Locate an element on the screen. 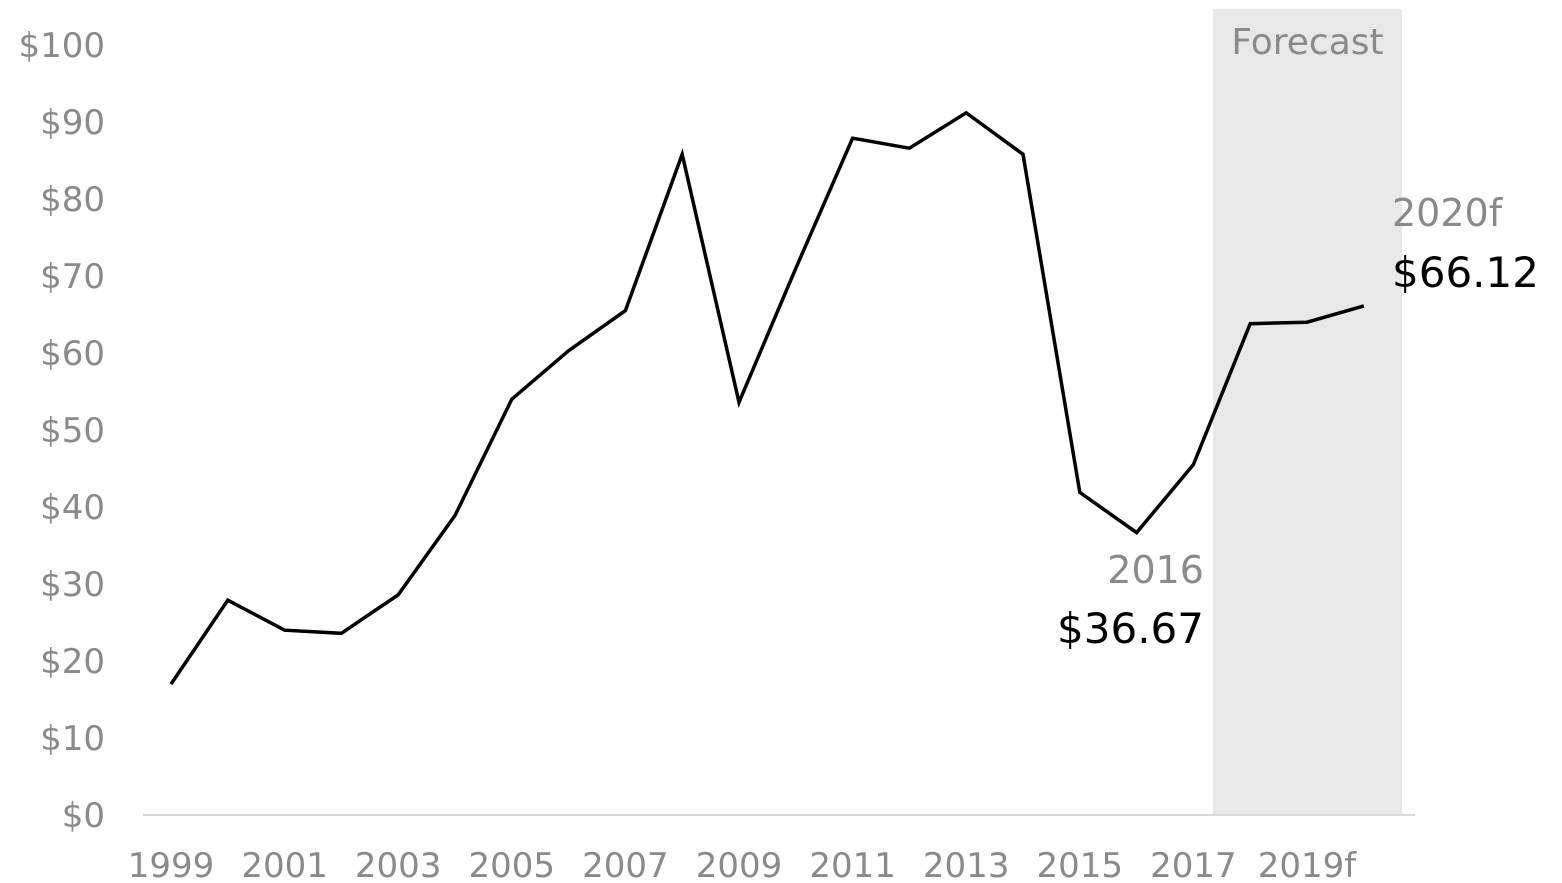  x-tick-label: 2005 is located at coordinates (512, 864).